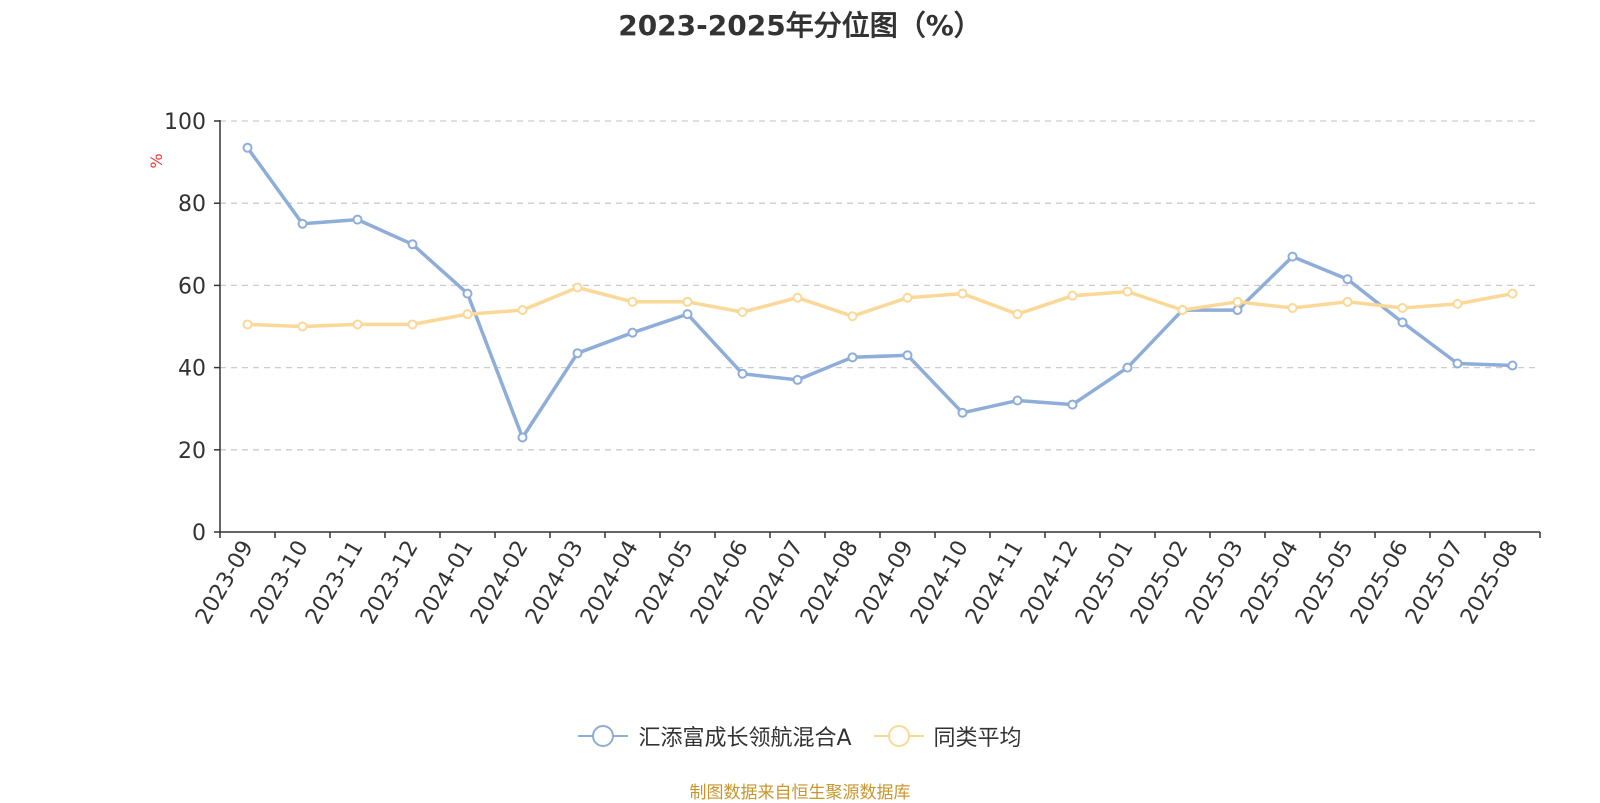  What do you see at coordinates (977, 738) in the screenshot?
I see `legend-label-series-2: 同类平均` at bounding box center [977, 738].